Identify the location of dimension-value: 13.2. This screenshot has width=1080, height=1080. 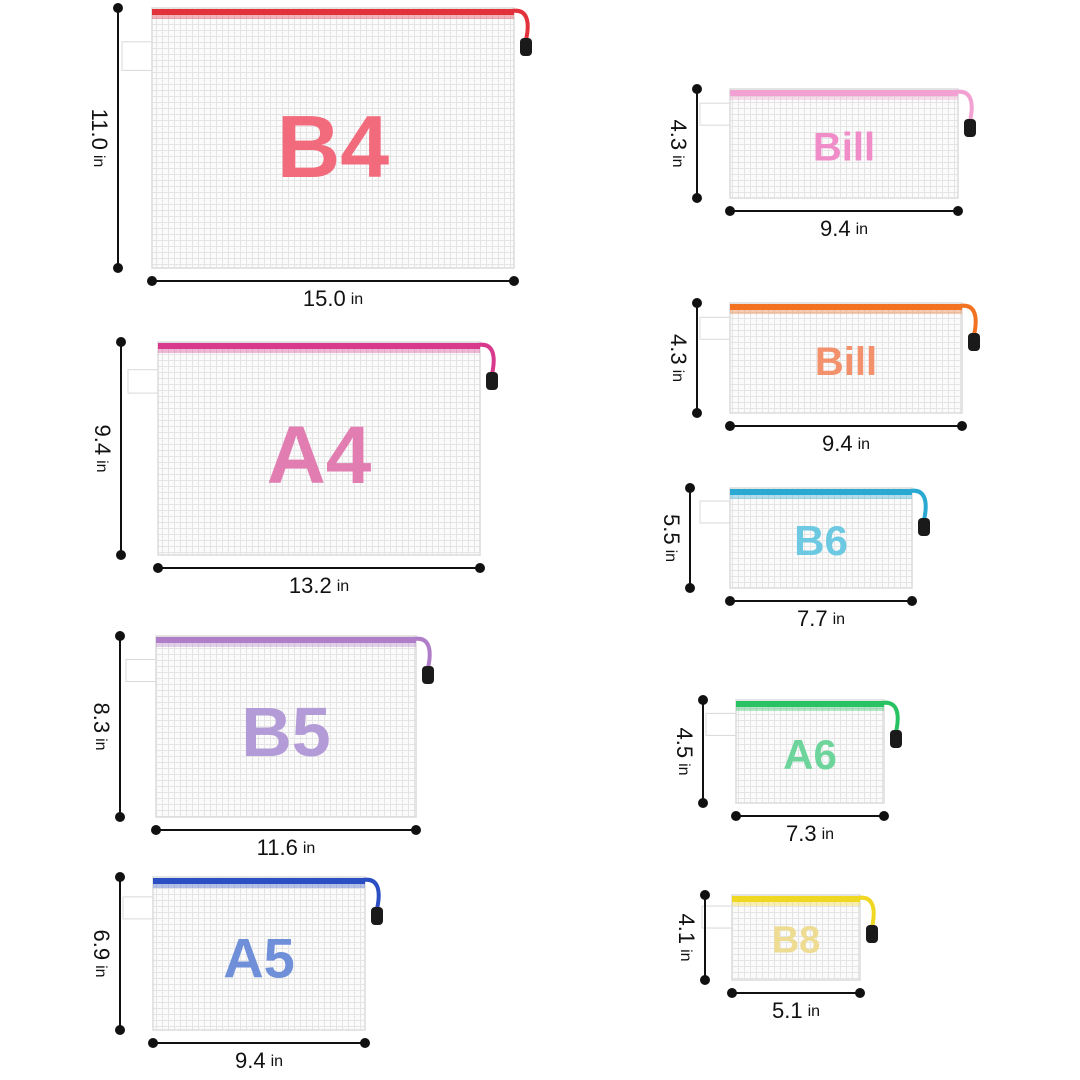
(310, 585).